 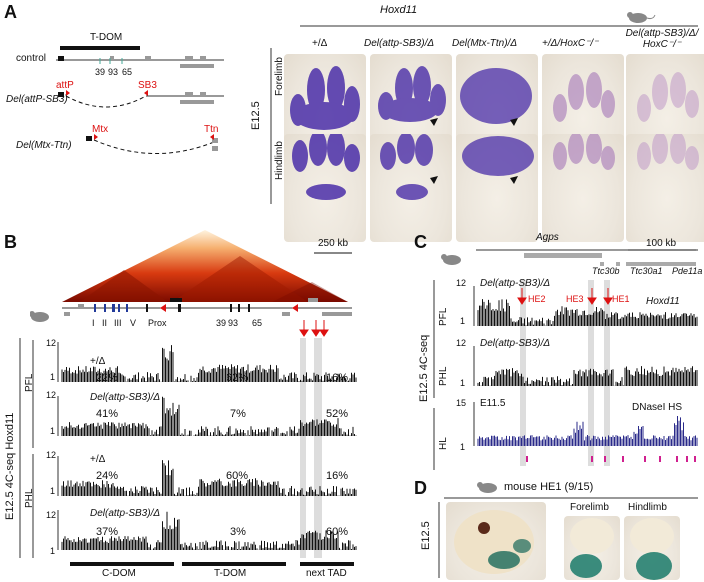 What do you see at coordinates (463, 447) in the screenshot?
I see `c-ymin-3: 1` at bounding box center [463, 447].